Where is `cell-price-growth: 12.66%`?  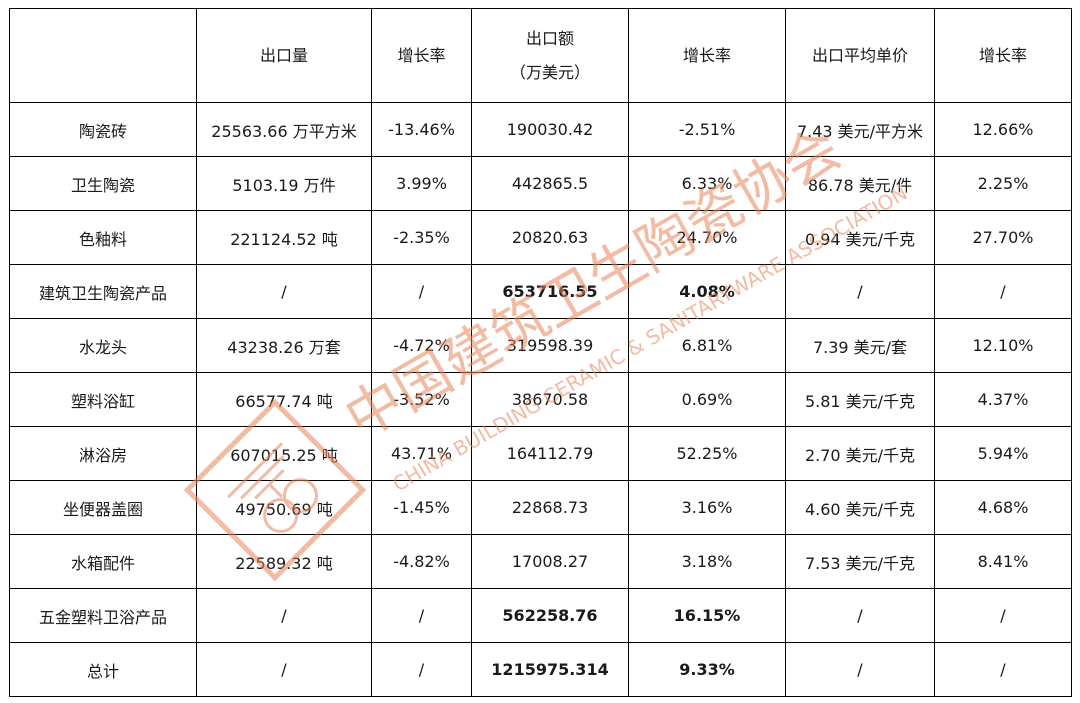 cell-price-growth: 12.66% is located at coordinates (1003, 129).